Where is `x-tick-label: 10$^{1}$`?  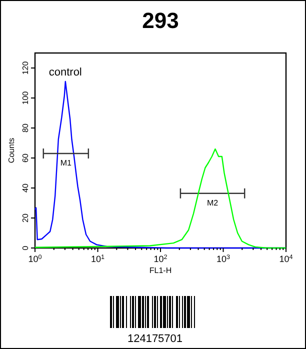 x-tick-label: 10$^{1}$ is located at coordinates (97, 259).